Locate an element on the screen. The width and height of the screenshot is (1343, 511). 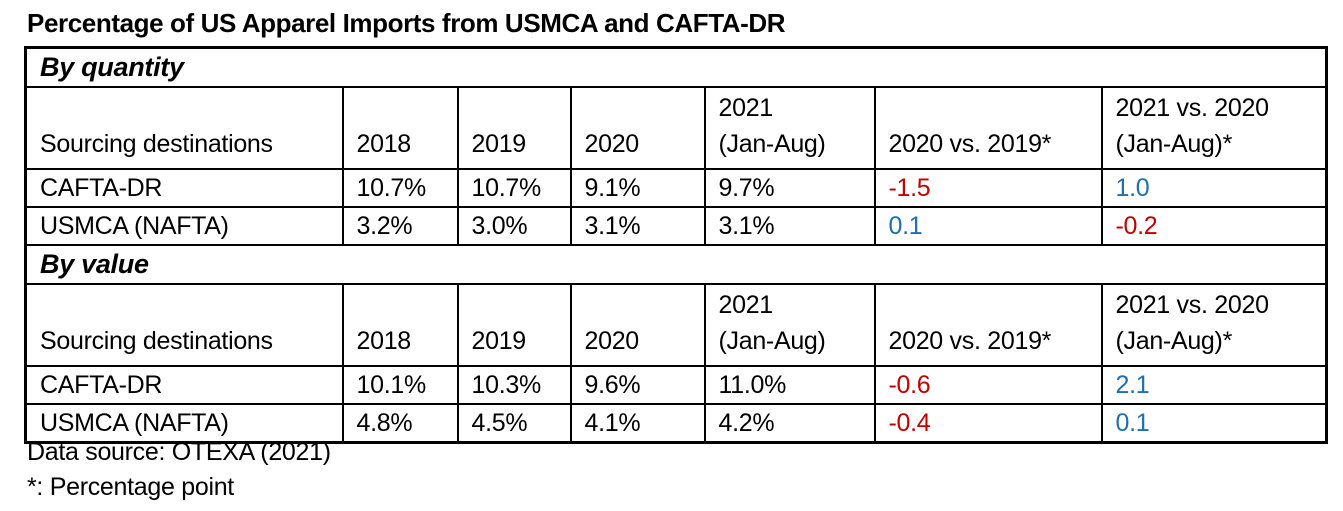
value-cell: 10.1% is located at coordinates (400, 385).